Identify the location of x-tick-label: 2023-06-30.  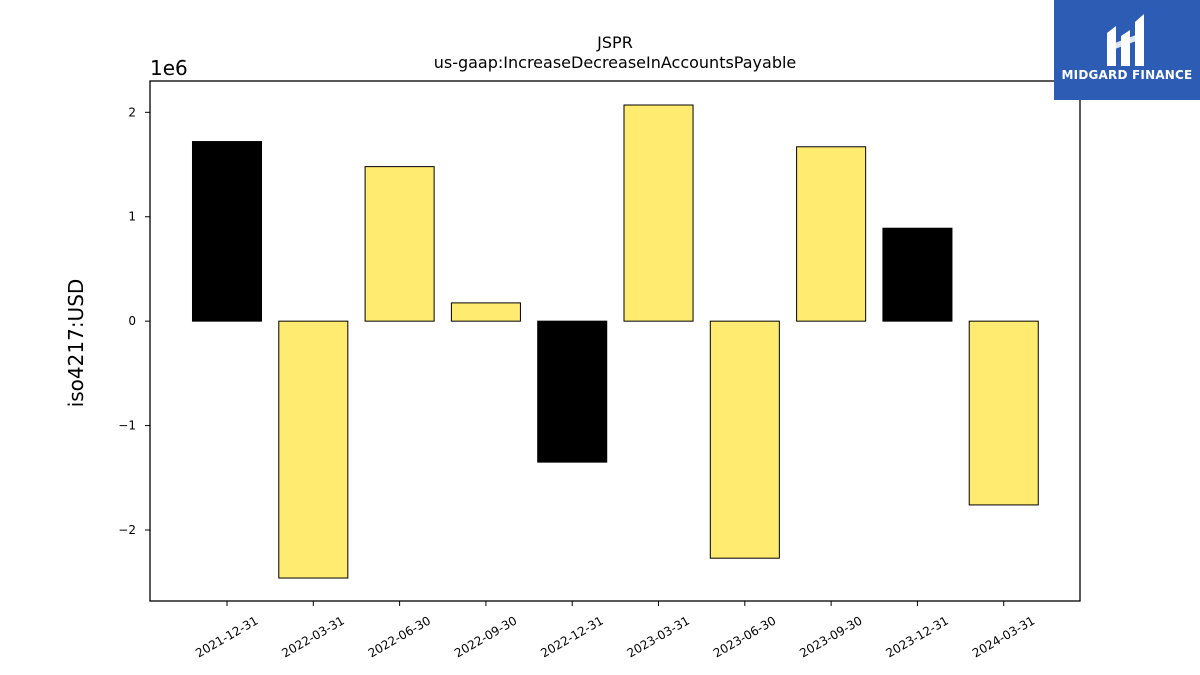
(744, 636).